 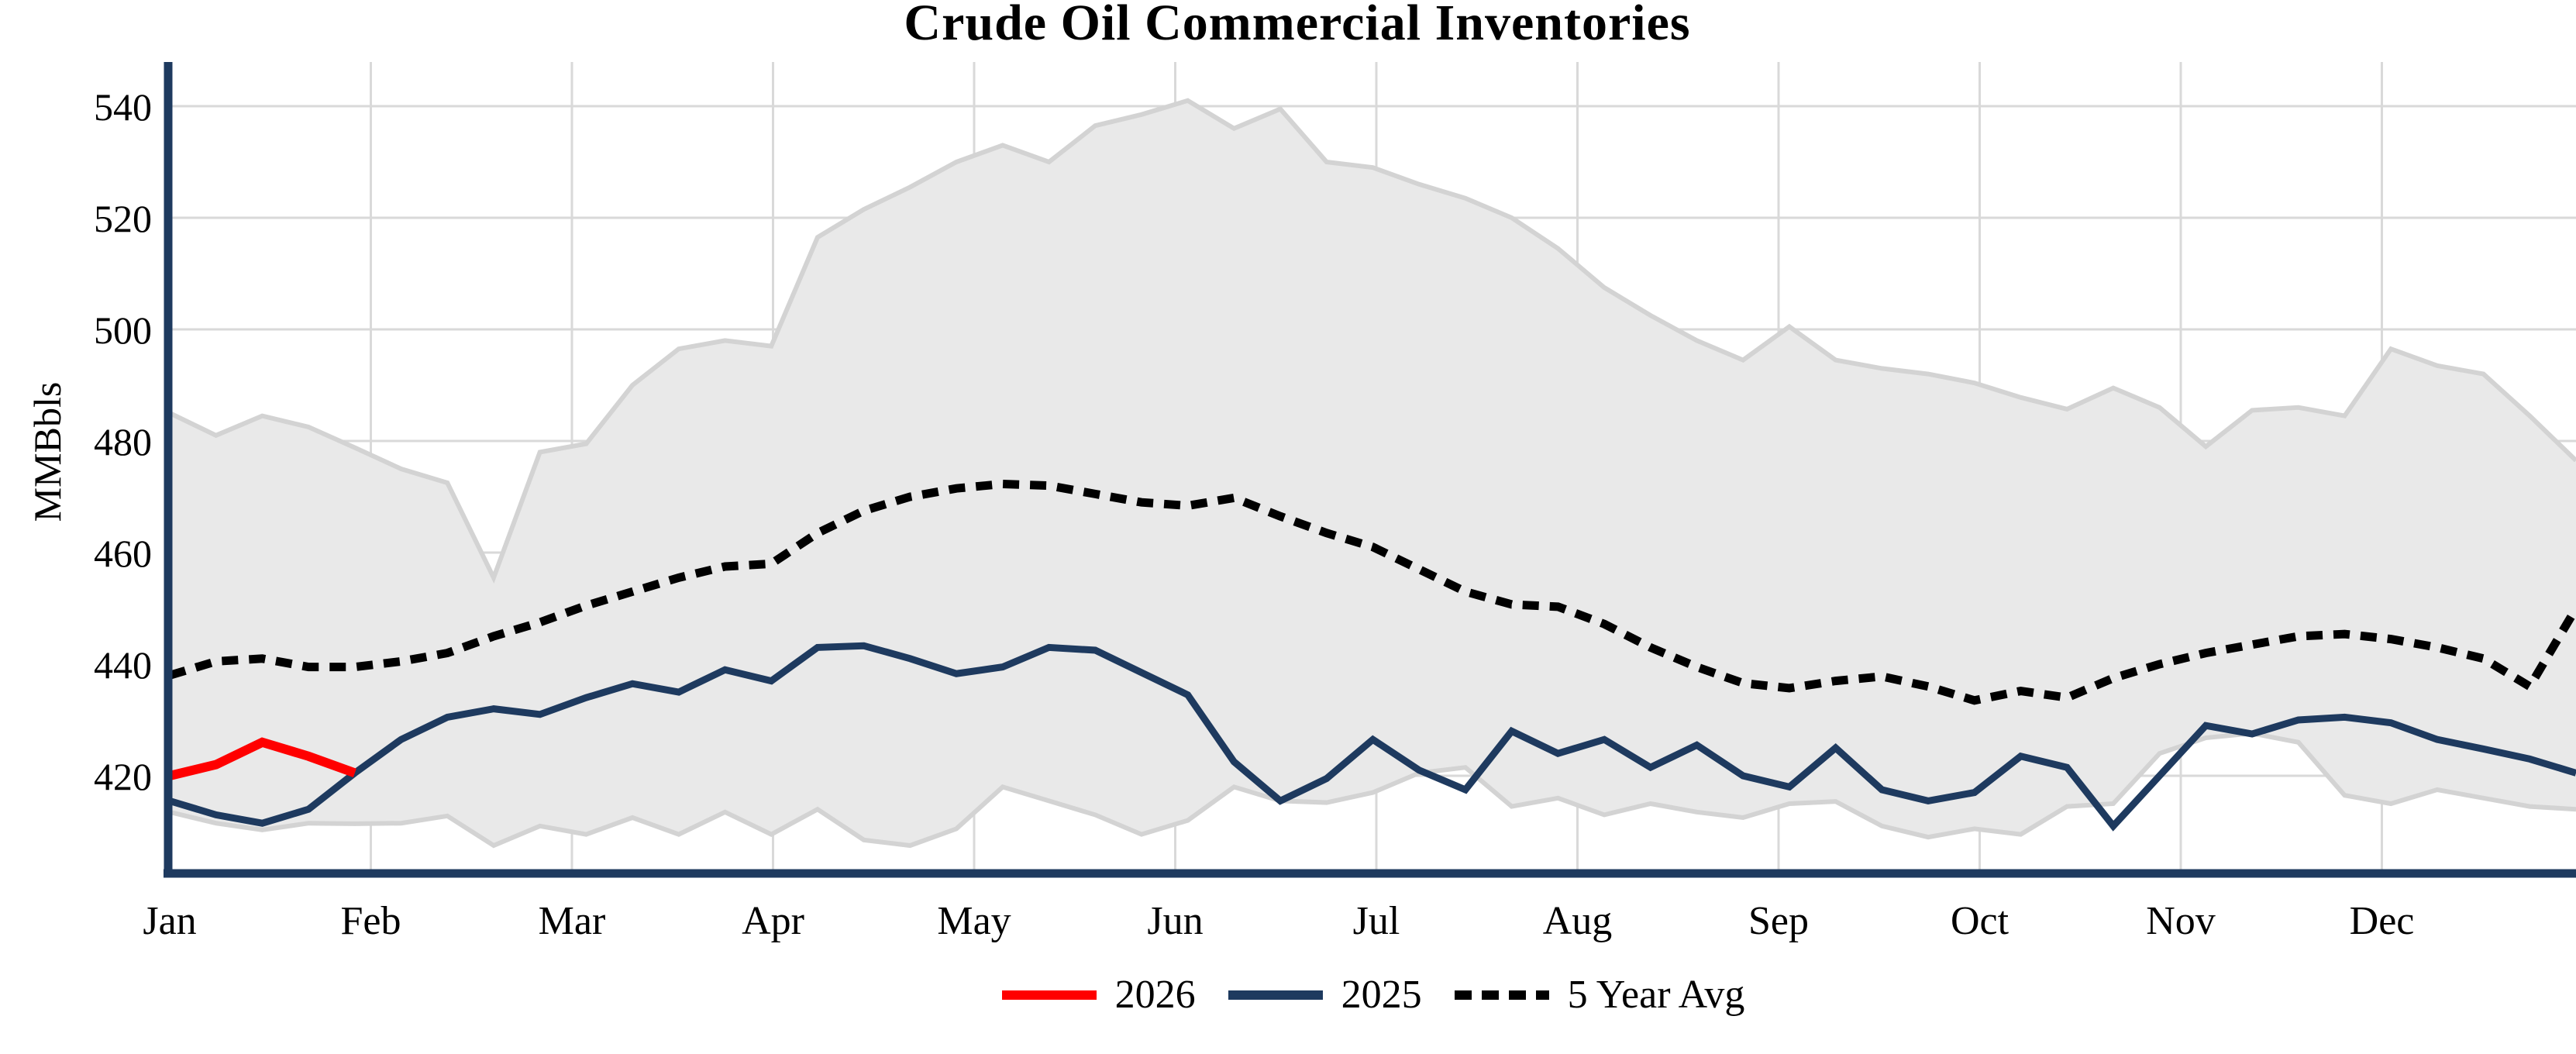 What do you see at coordinates (123, 330) in the screenshot?
I see `y-tick-label: 500` at bounding box center [123, 330].